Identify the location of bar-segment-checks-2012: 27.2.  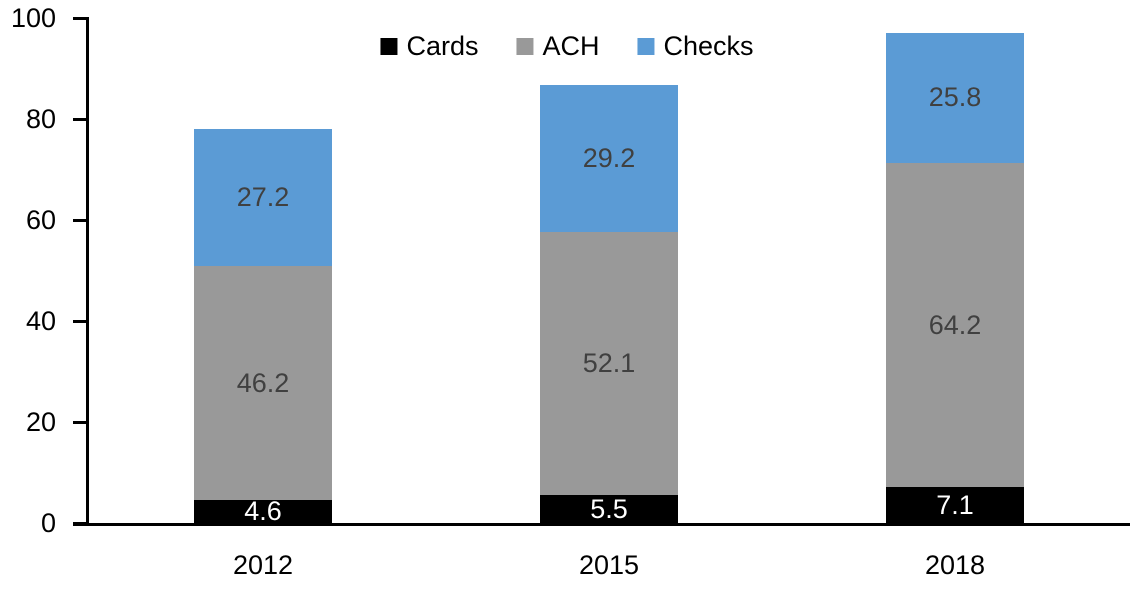
(263, 198).